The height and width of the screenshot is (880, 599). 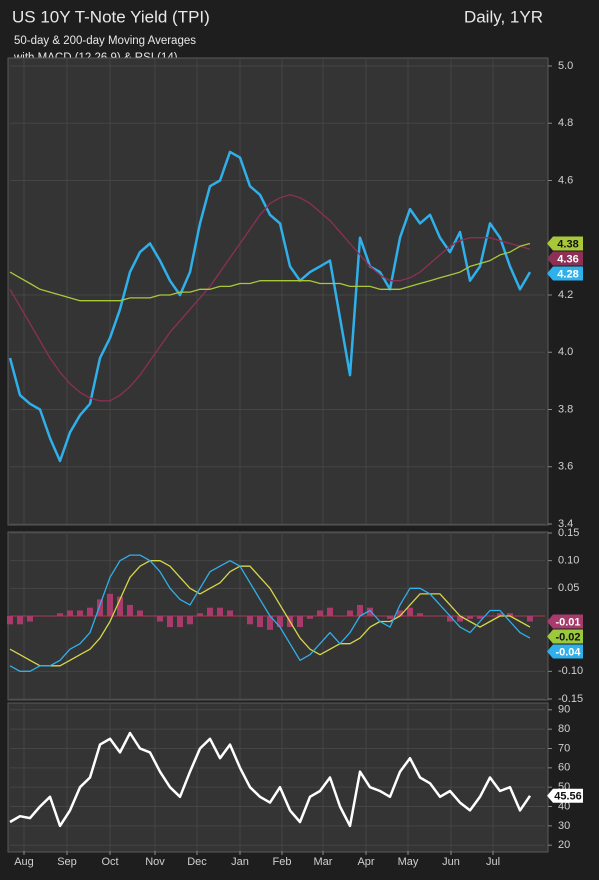 I want to click on y-tick-label: 60, so click(x=564, y=768).